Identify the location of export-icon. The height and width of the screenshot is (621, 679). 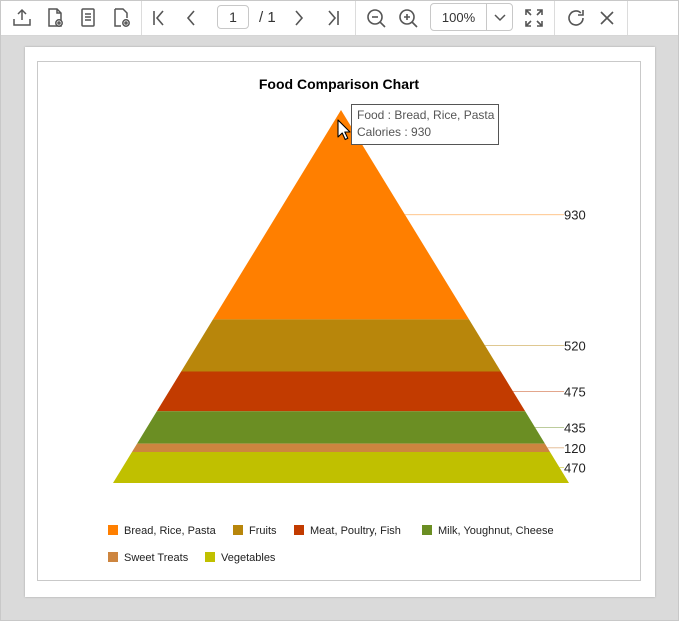
(22, 18).